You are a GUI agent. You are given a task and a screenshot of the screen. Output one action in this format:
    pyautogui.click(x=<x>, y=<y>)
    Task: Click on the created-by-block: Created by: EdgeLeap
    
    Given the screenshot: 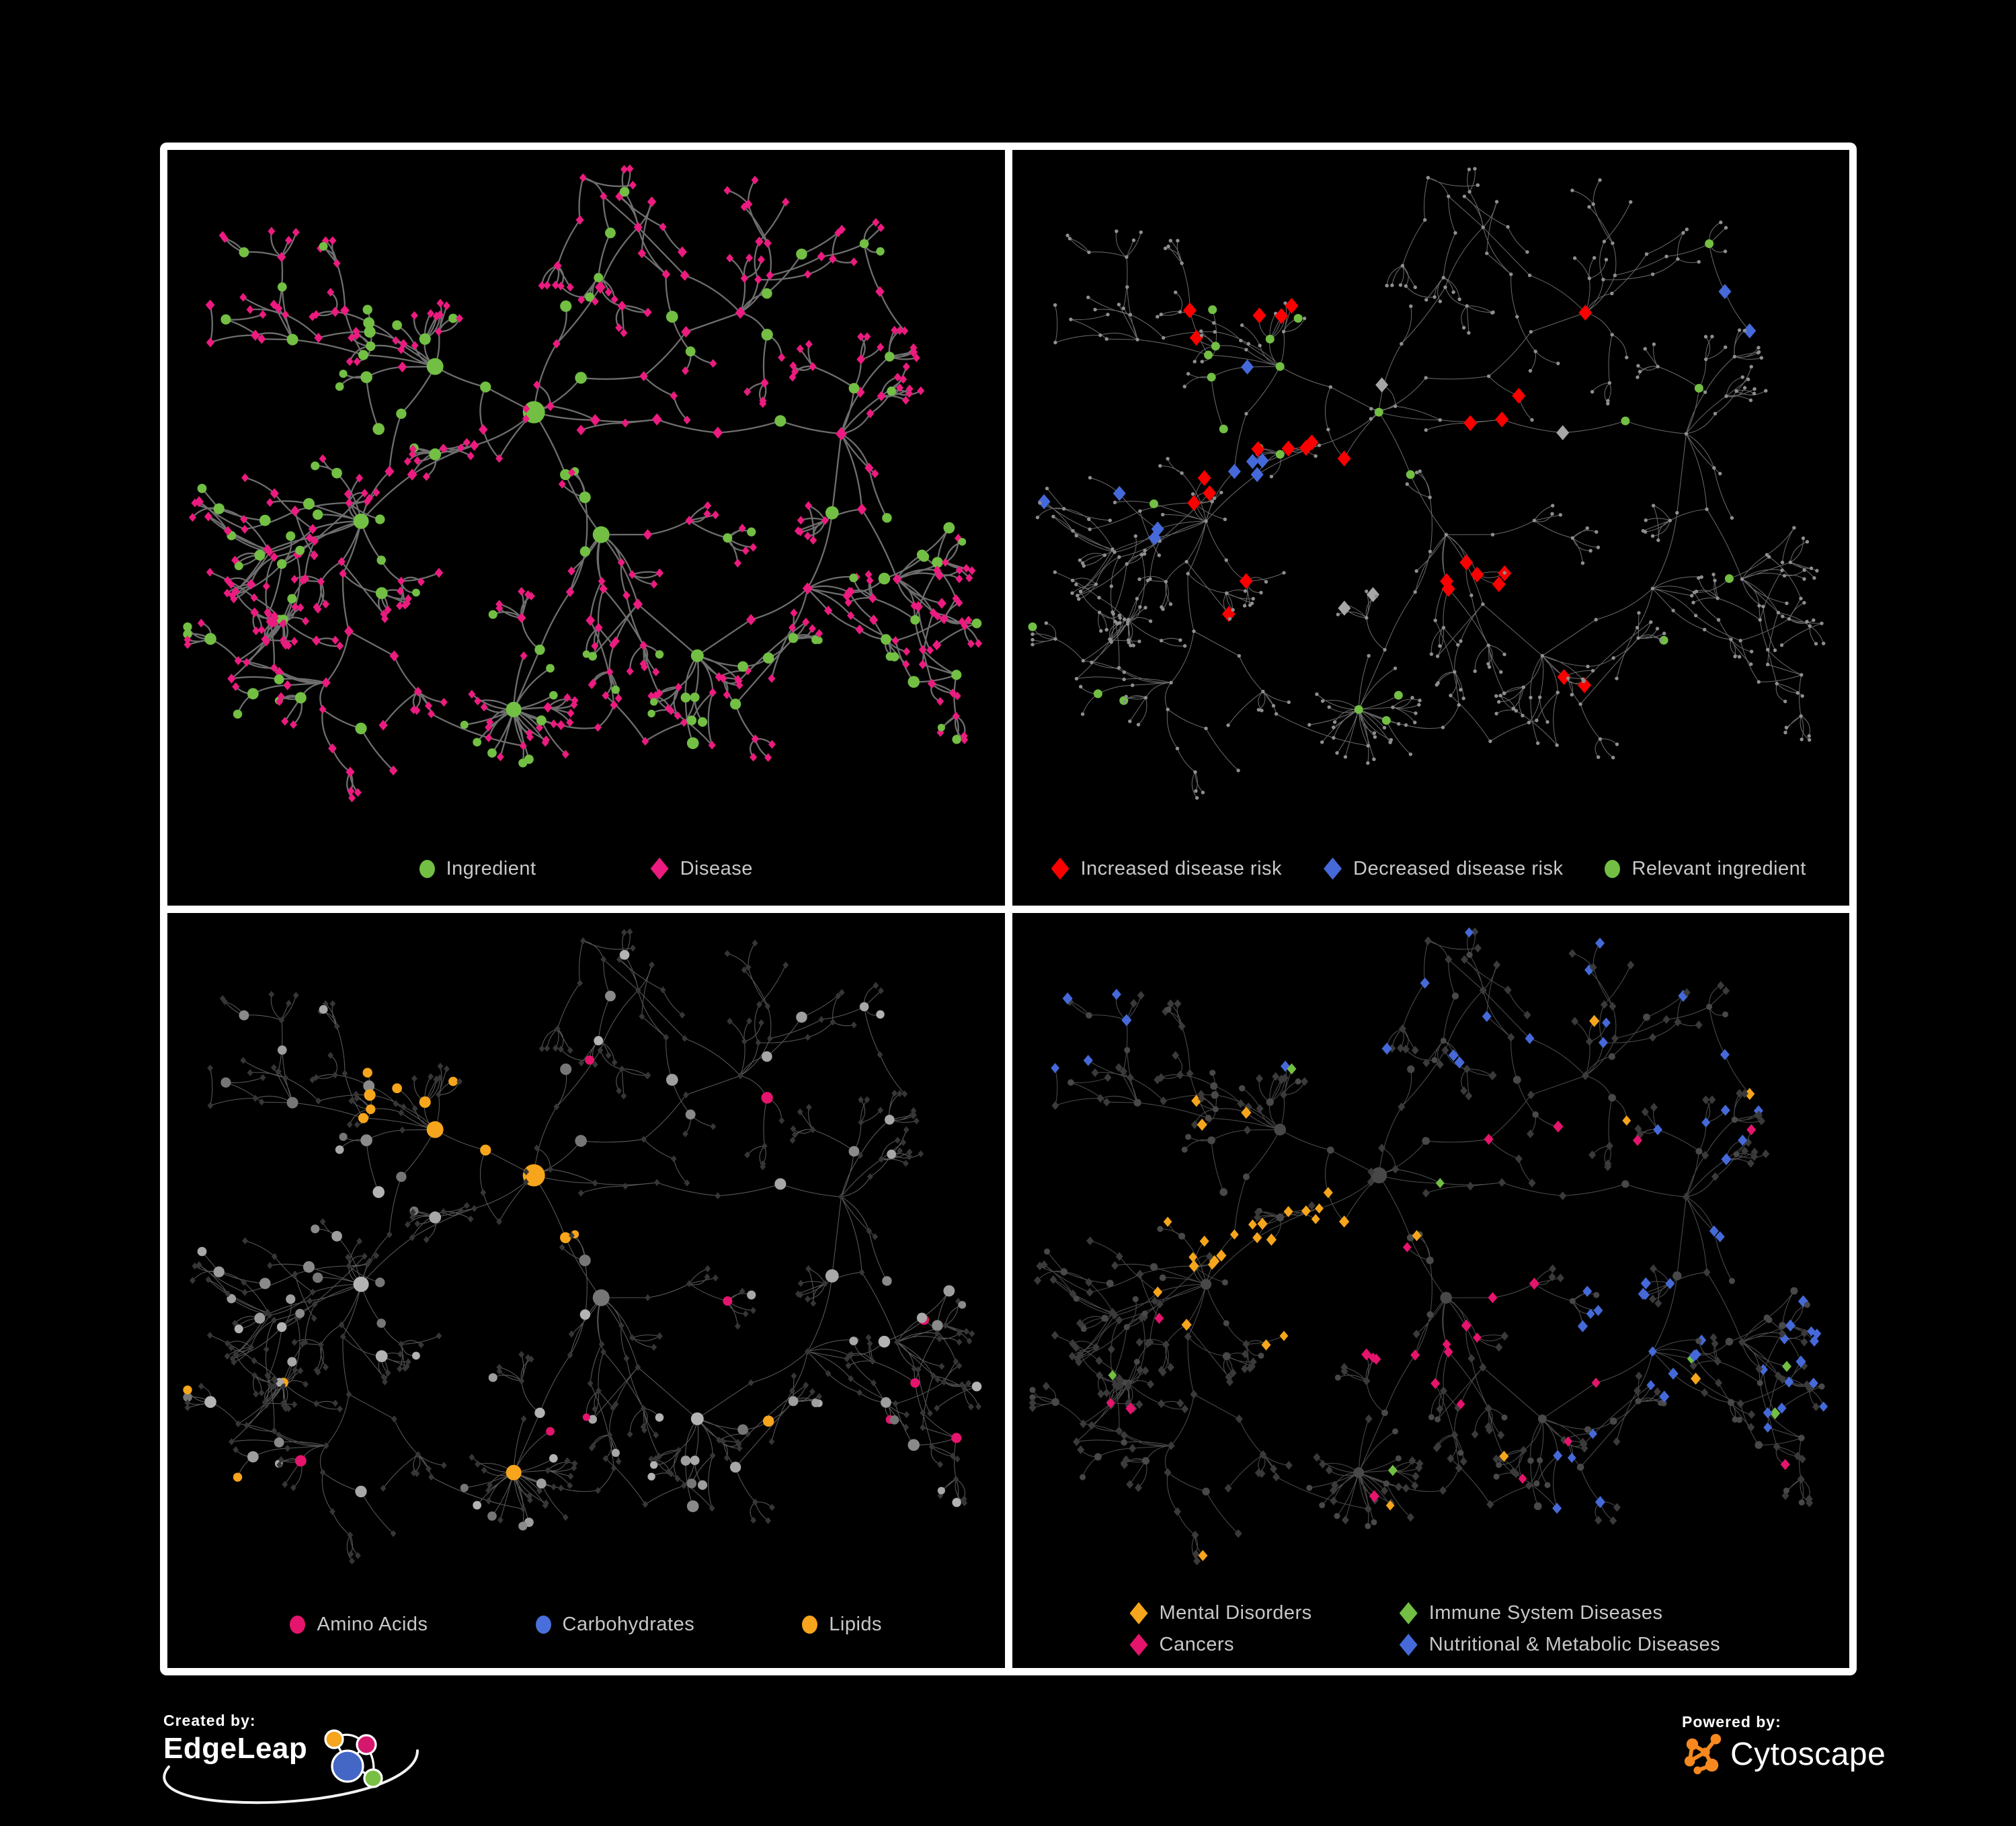 What is the action you would take?
    pyautogui.click(x=351, y=1769)
    